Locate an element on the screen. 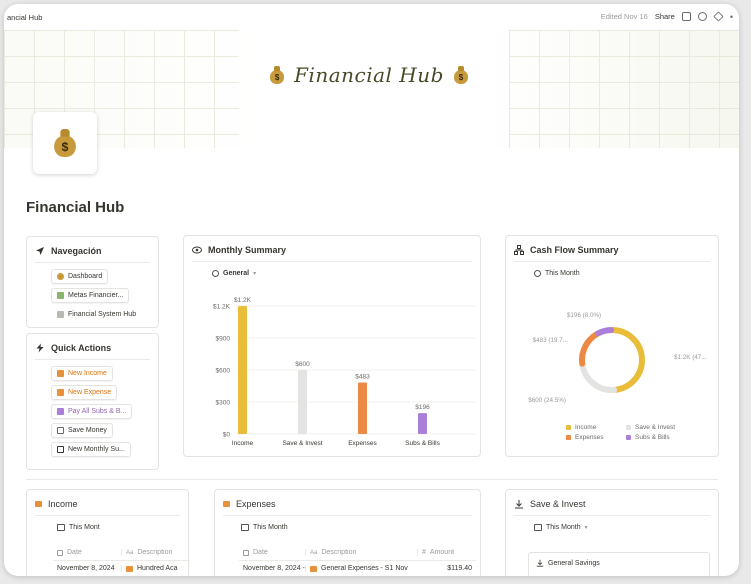 The width and height of the screenshot is (751, 584). table-header: Date Aa Description # Amount is located at coordinates (357, 553).